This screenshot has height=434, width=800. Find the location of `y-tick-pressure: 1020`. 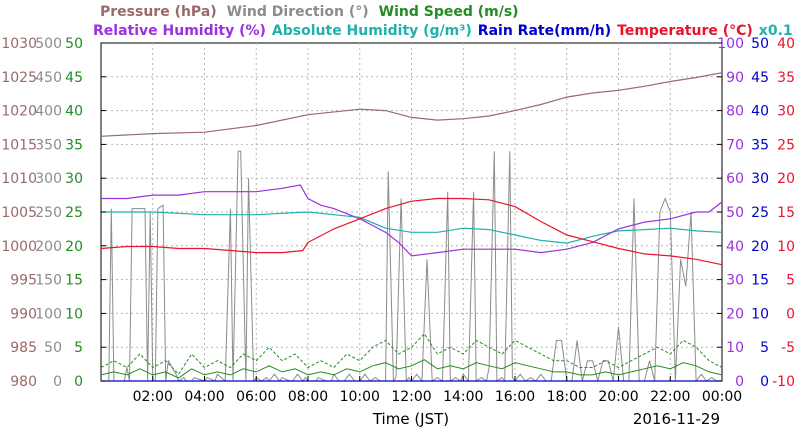

y-tick-pressure: 1020 is located at coordinates (19, 112).